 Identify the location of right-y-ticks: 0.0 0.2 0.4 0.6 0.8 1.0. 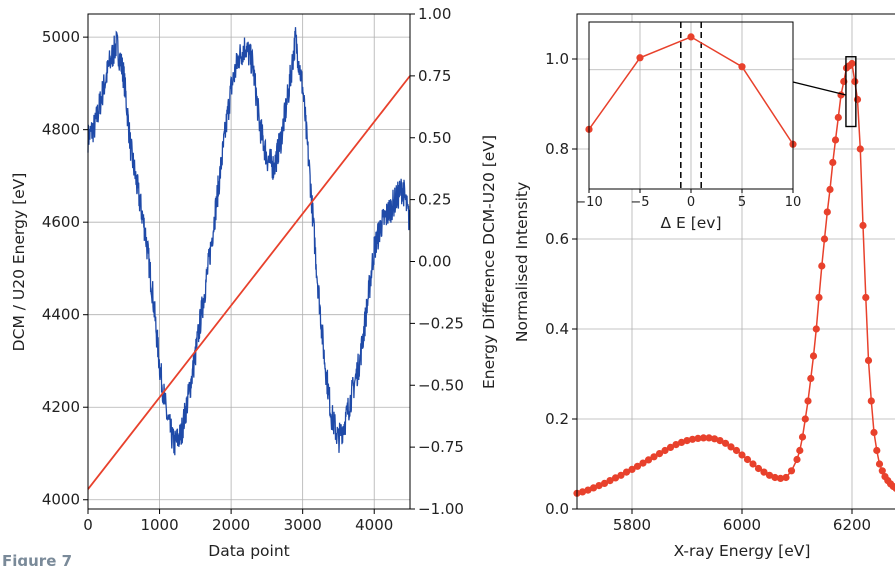
(561, 284).